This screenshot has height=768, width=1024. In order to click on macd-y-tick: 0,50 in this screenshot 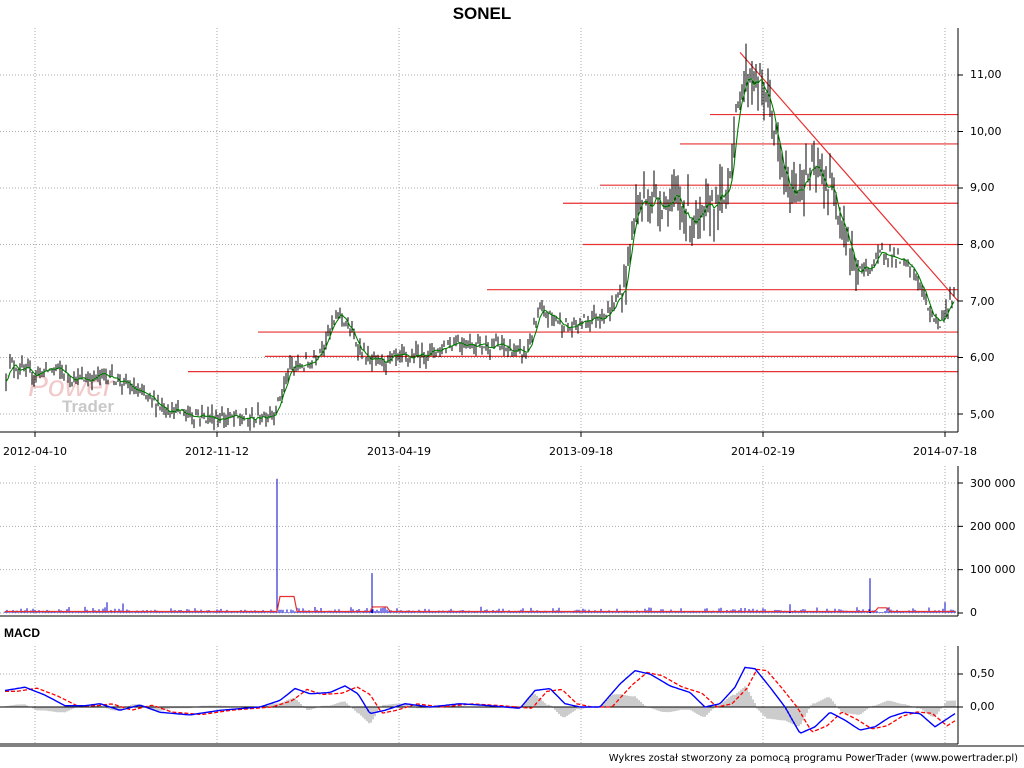, I will do `click(982, 673)`.